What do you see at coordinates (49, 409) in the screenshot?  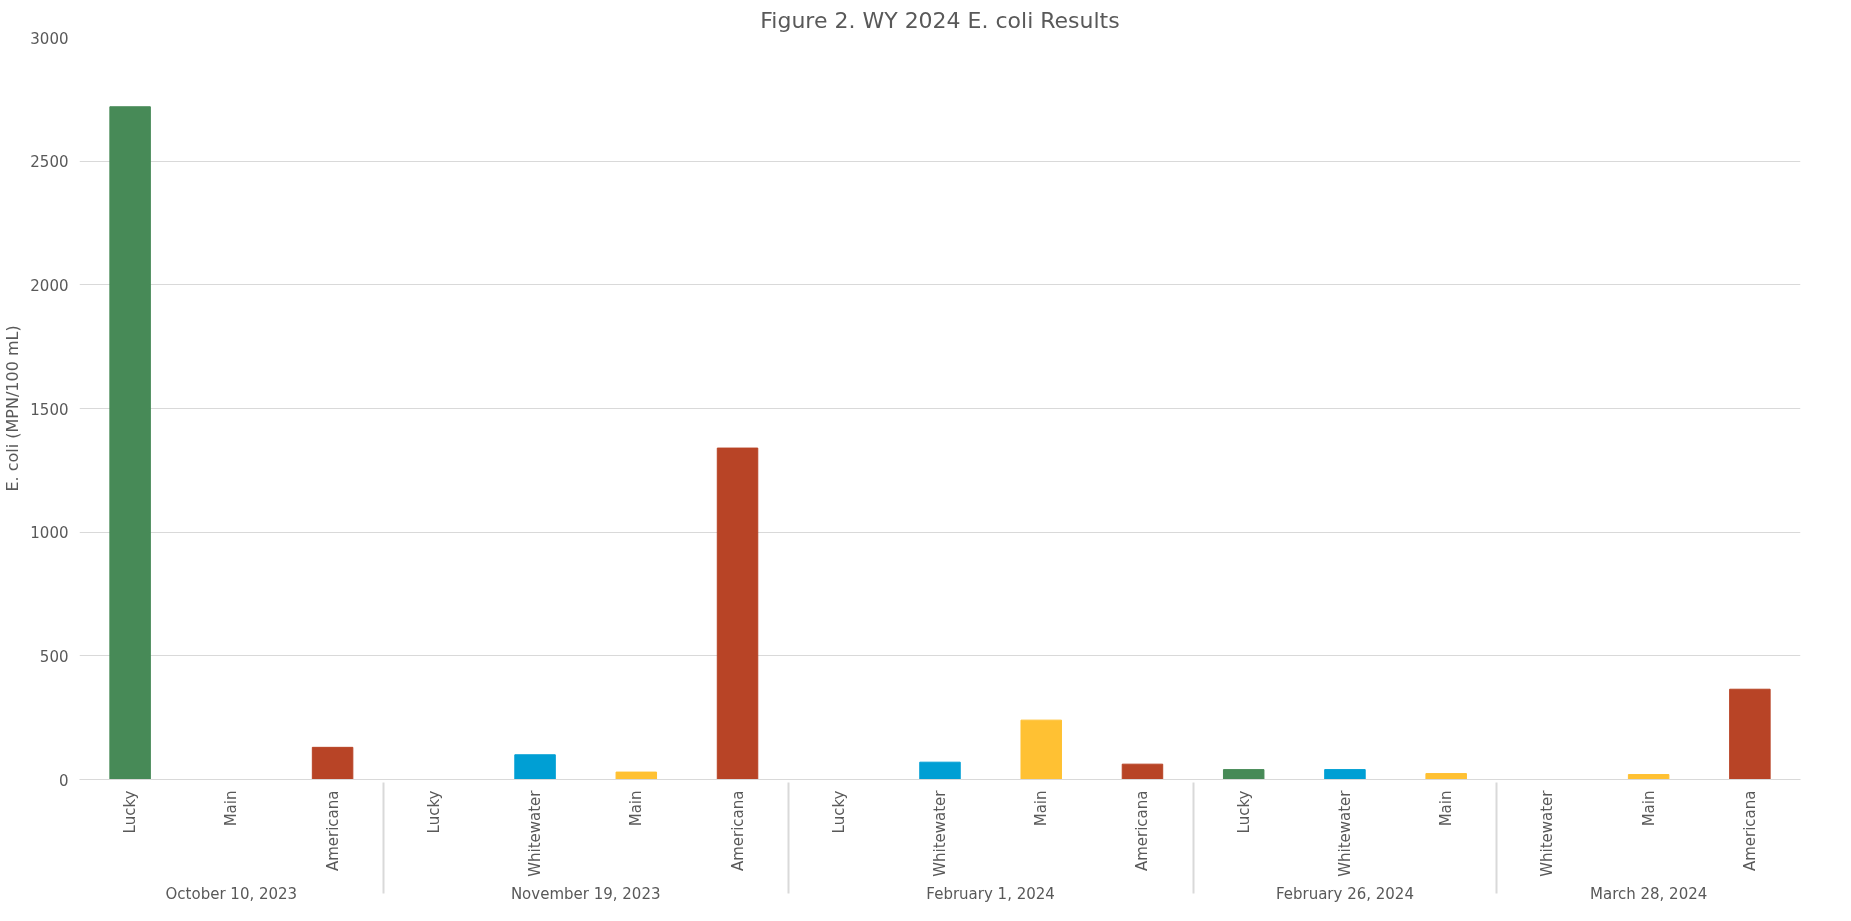 I see `y-tick-label: 1500` at bounding box center [49, 409].